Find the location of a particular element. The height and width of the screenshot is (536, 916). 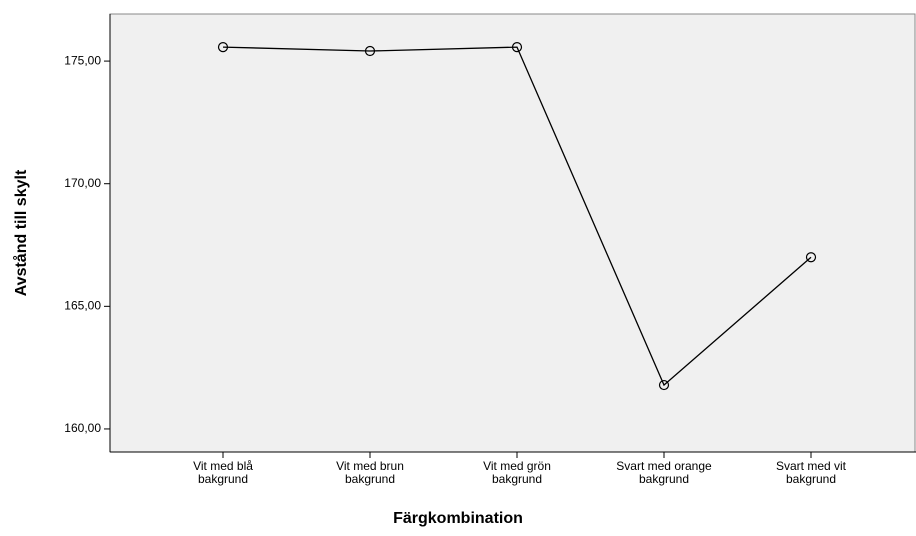

x-tick-label: Vit med blå bakgrund is located at coordinates (223, 472).